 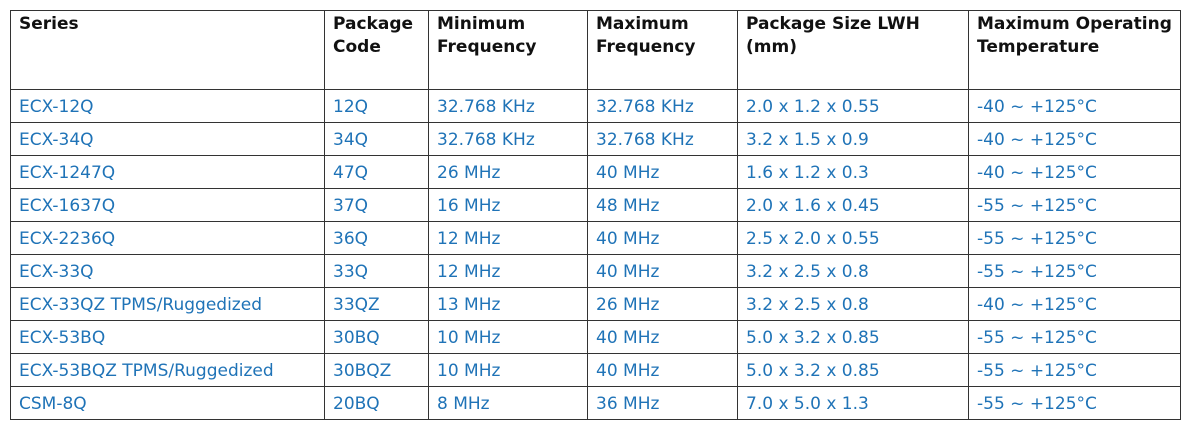 What do you see at coordinates (853, 238) in the screenshot?
I see `table-cell: 2.5 x 2.0 x 0.55` at bounding box center [853, 238].